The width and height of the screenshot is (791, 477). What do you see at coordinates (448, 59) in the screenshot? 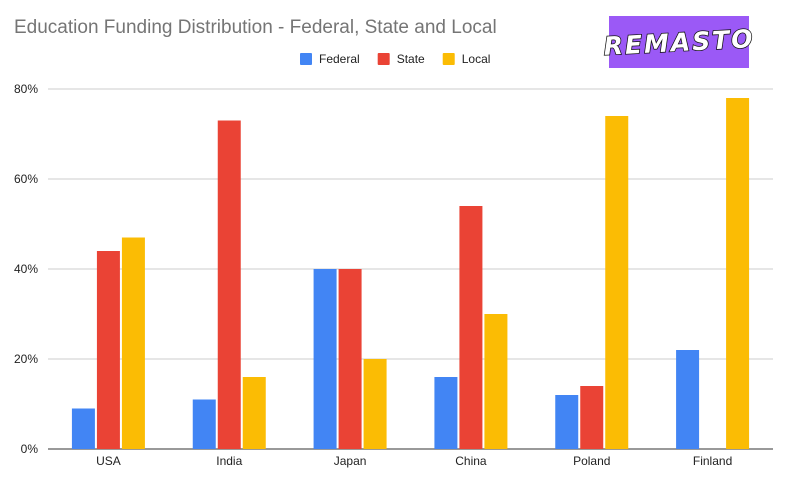
I see `legend-swatch-local` at bounding box center [448, 59].